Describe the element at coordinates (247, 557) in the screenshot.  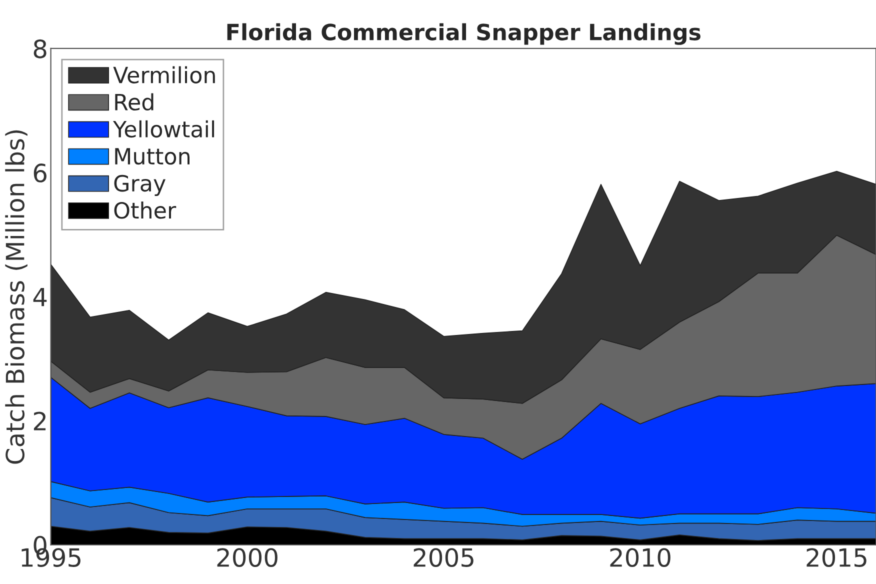
I see `x-tick-label: 2000` at that location.